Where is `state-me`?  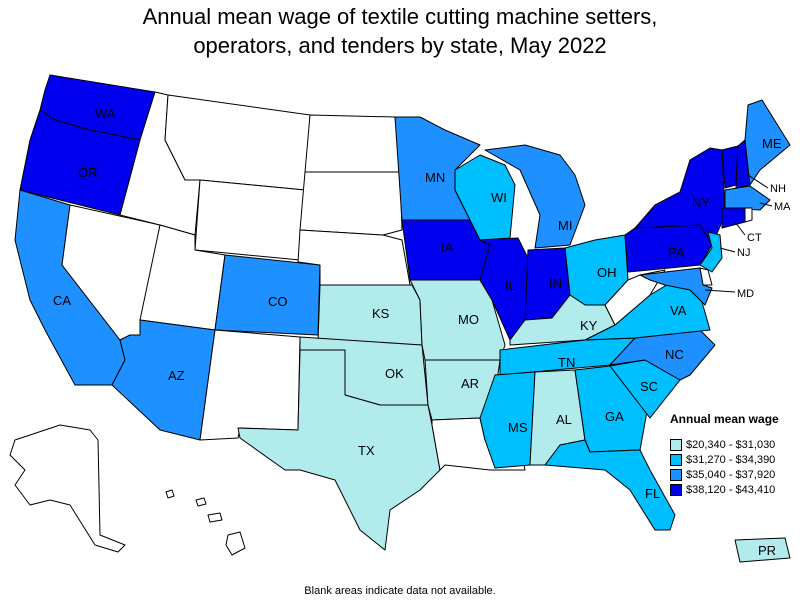 state-me is located at coordinates (767, 142).